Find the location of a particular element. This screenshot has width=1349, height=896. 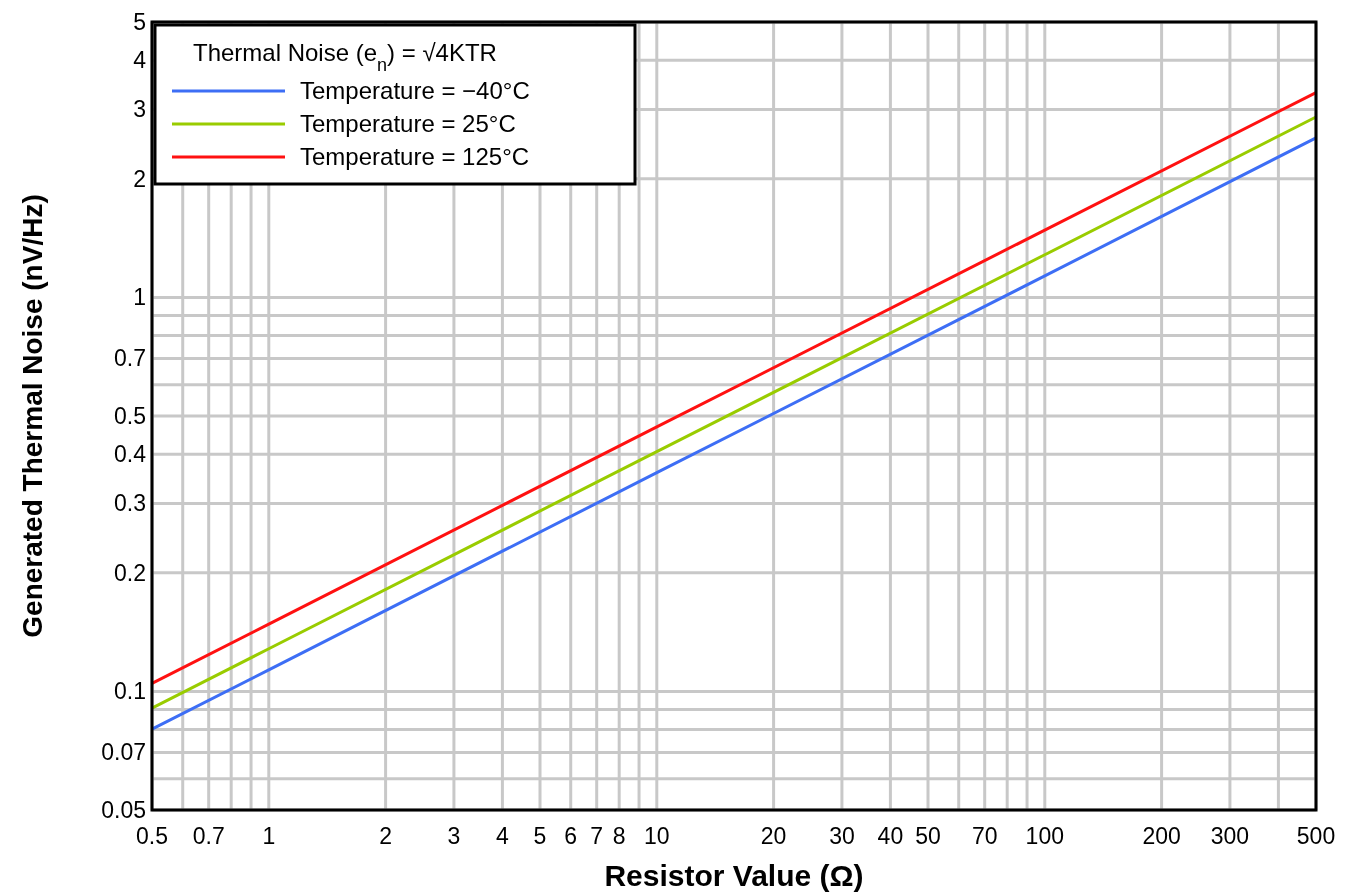

x-tick-label: 500 is located at coordinates (1316, 836).